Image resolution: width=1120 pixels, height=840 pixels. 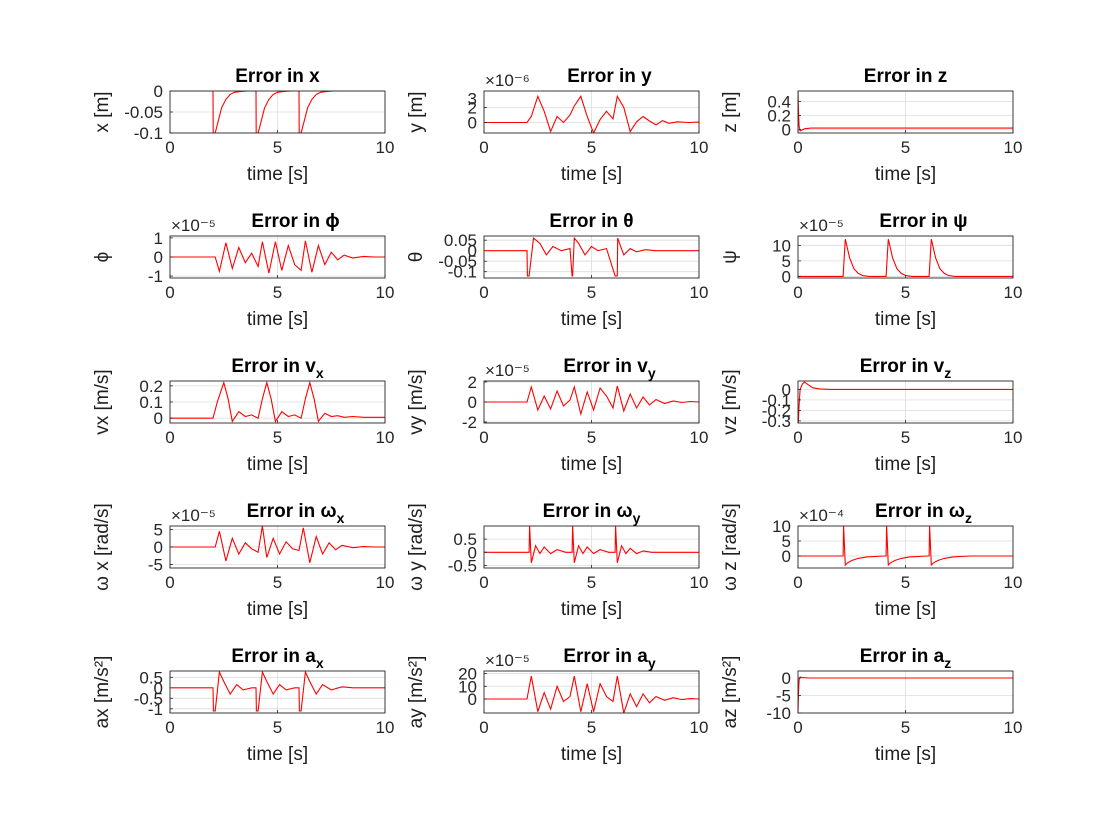 I want to click on y-axis-label: ω y [rad/s], so click(x=416, y=547).